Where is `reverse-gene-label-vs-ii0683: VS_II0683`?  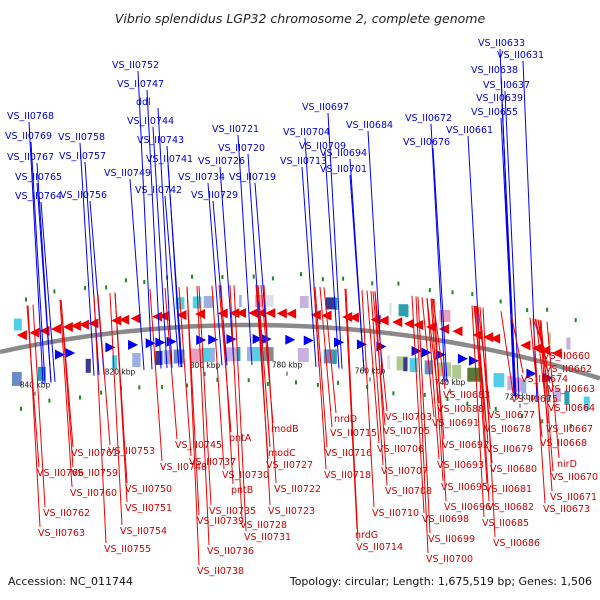 reverse-gene-label-vs-ii0683: VS_II0683 is located at coordinates (466, 395).